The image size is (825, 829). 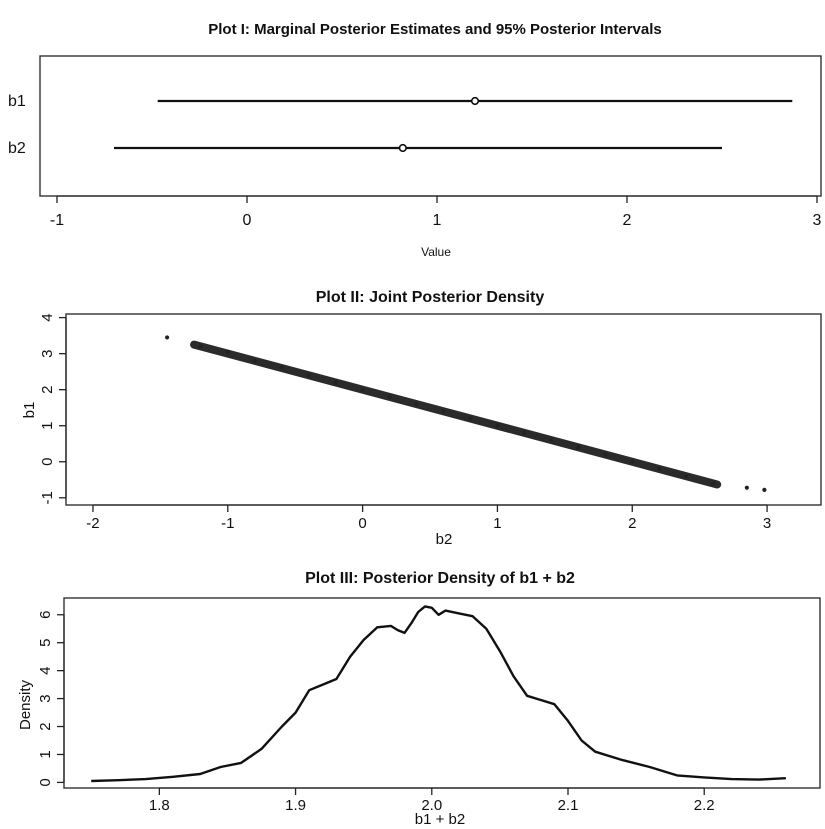 What do you see at coordinates (295, 805) in the screenshot?
I see `plot-3-x-tick-label: 1.9` at bounding box center [295, 805].